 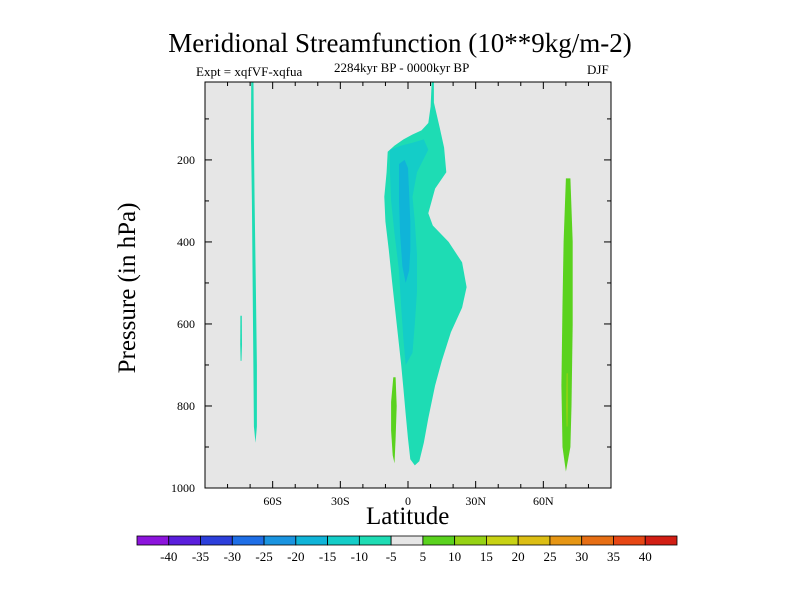 What do you see at coordinates (613, 556) in the screenshot?
I see `colorbar-label: 35` at bounding box center [613, 556].